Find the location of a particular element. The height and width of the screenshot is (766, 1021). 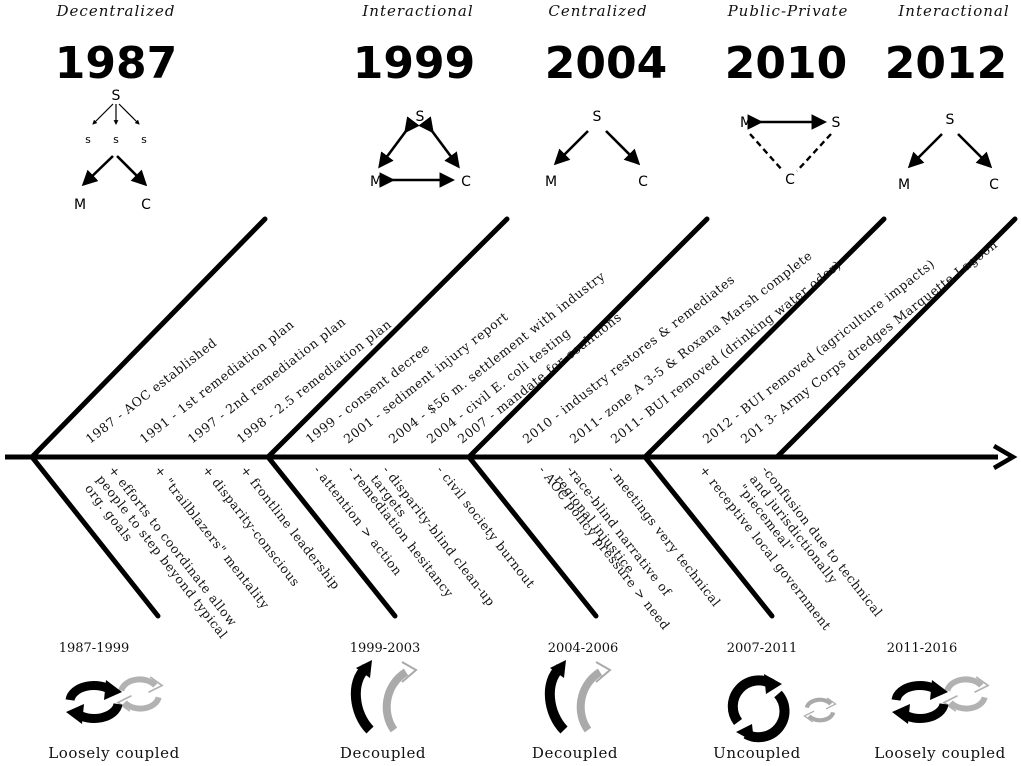

era-year: 2004 is located at coordinates (606, 63).